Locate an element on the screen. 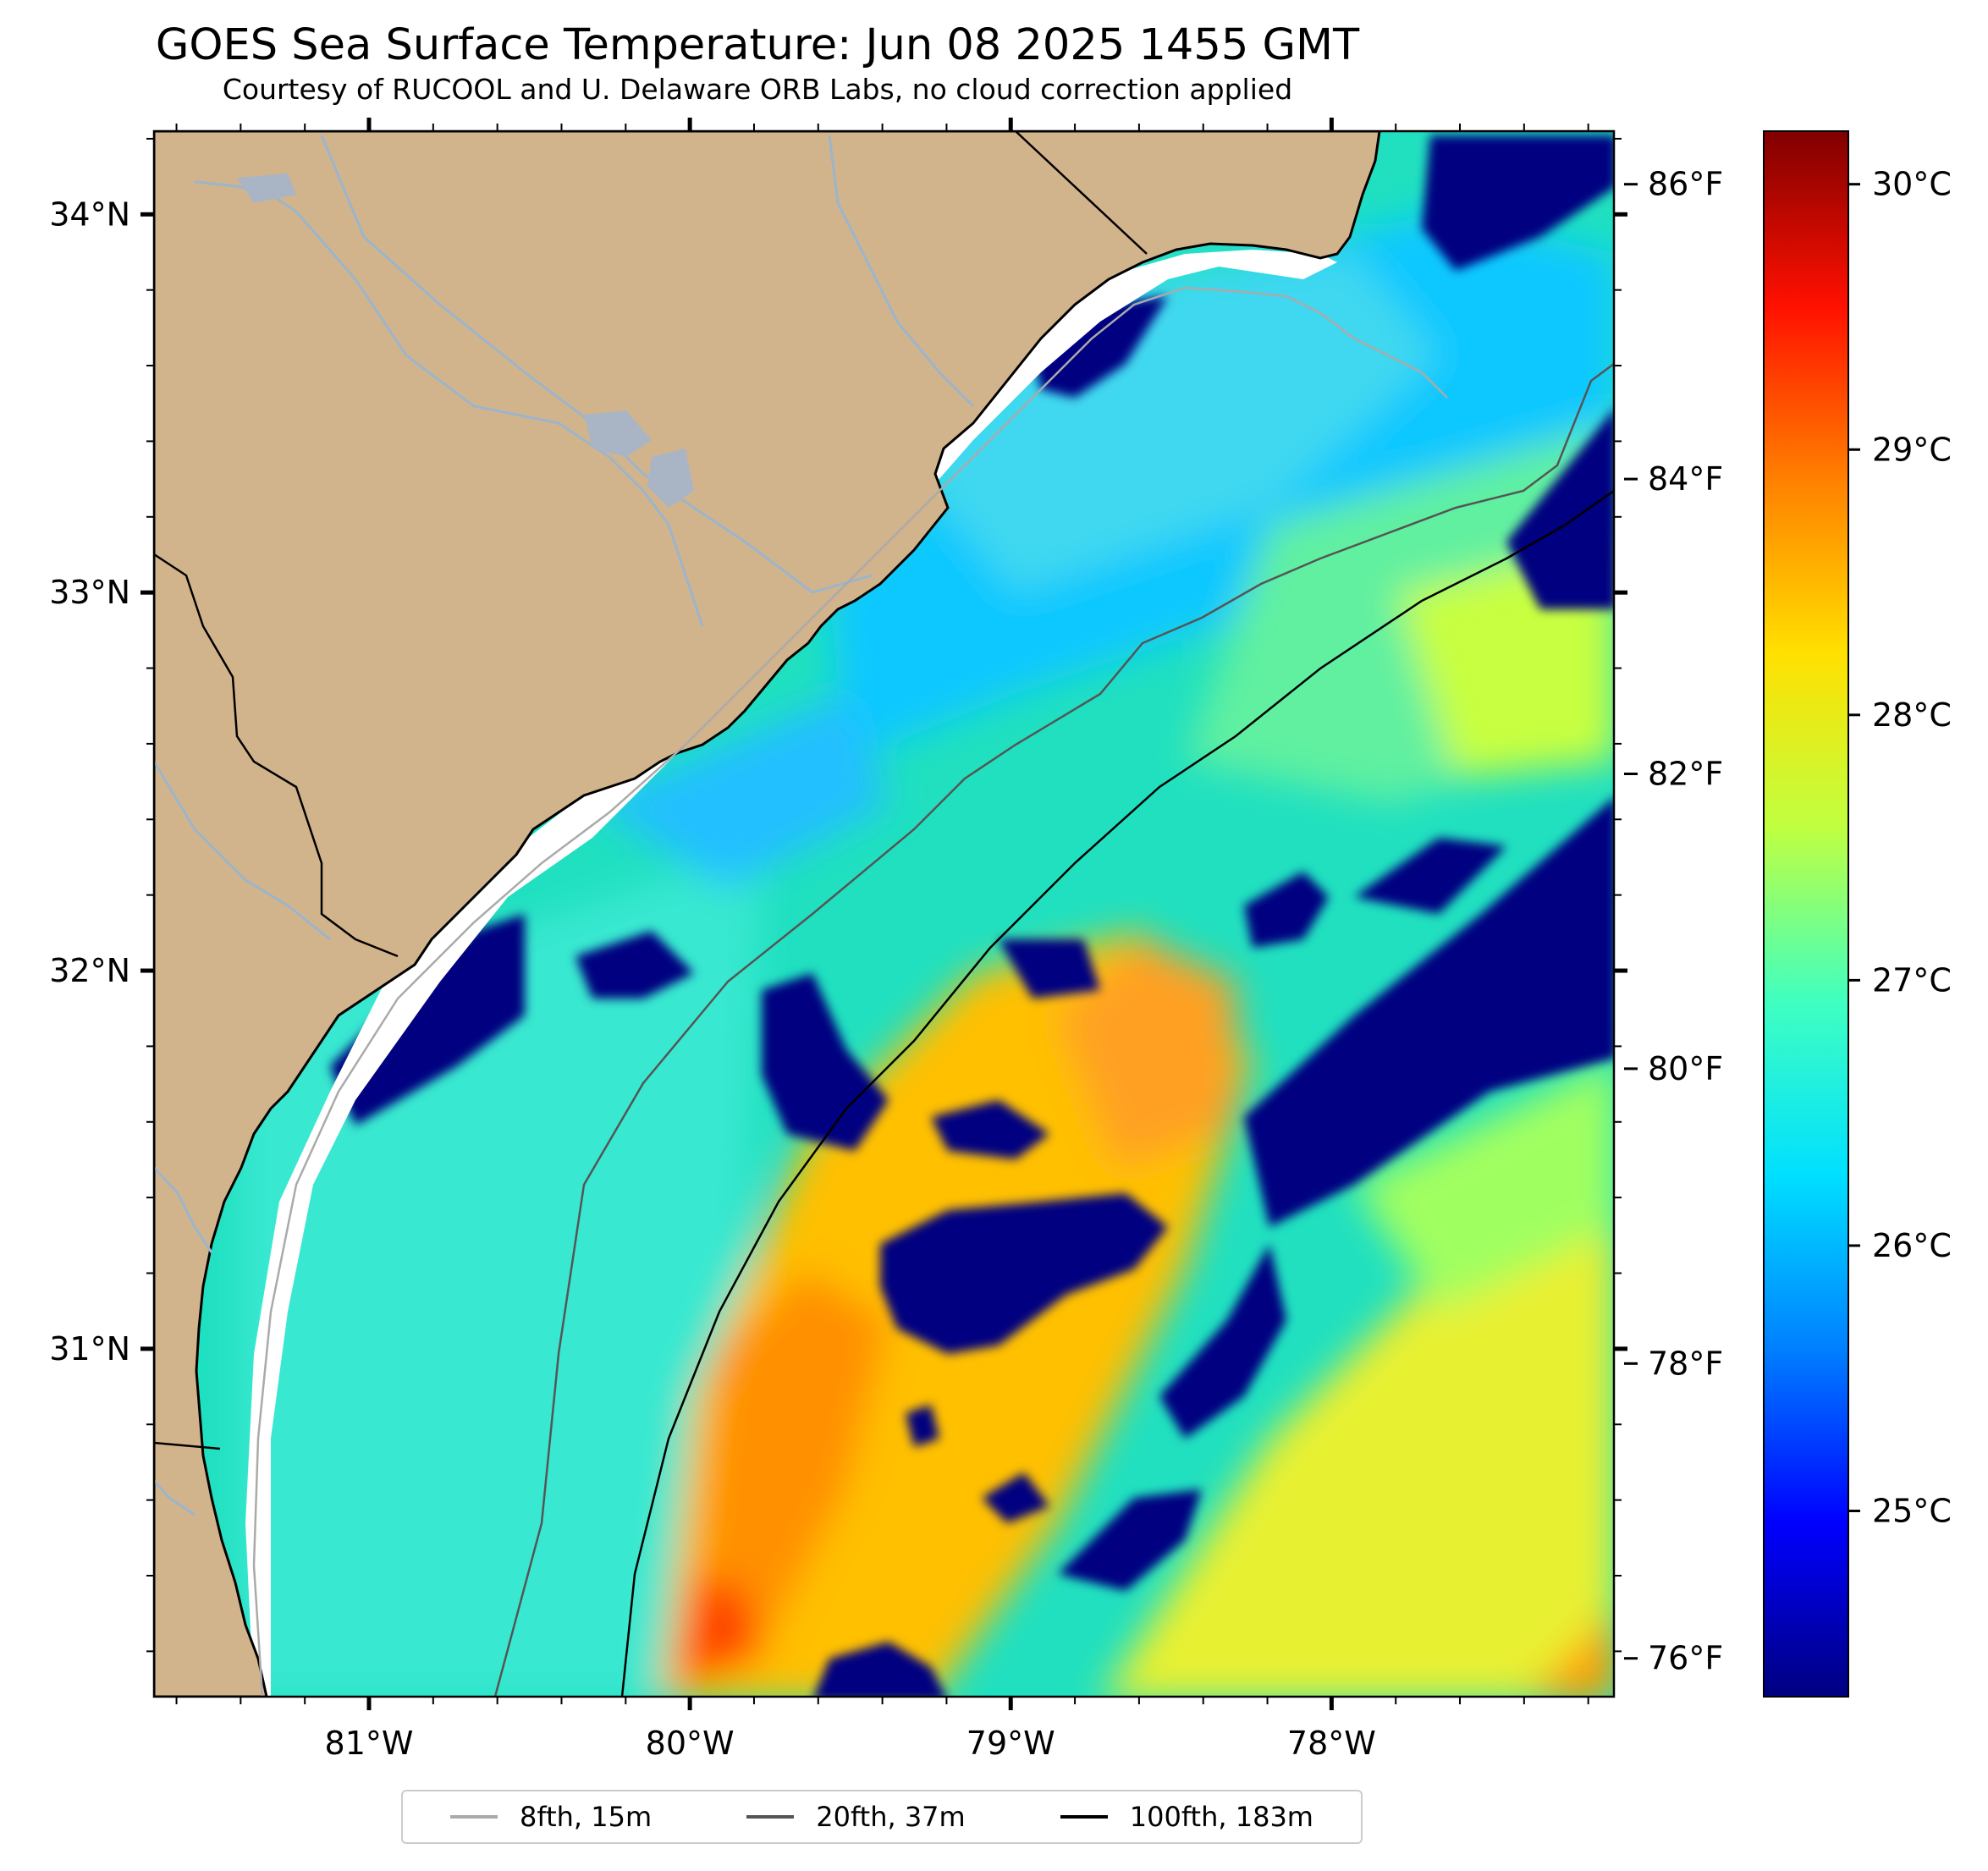 The height and width of the screenshot is (1871, 1988). sst-gulfstream-hot is located at coordinates (791, 1459).